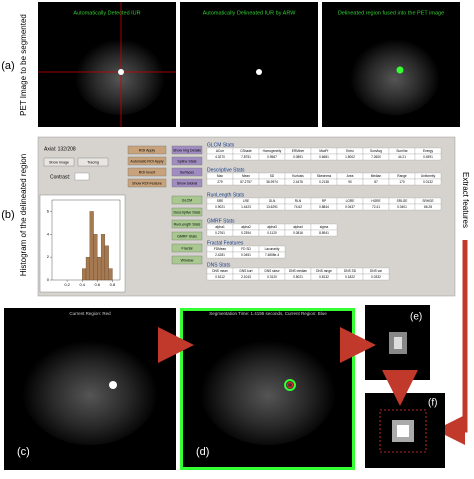 This screenshot has width=474, height=479. What do you see at coordinates (324, 233) in the screenshot?
I see `table-value: 8.8941` at bounding box center [324, 233].